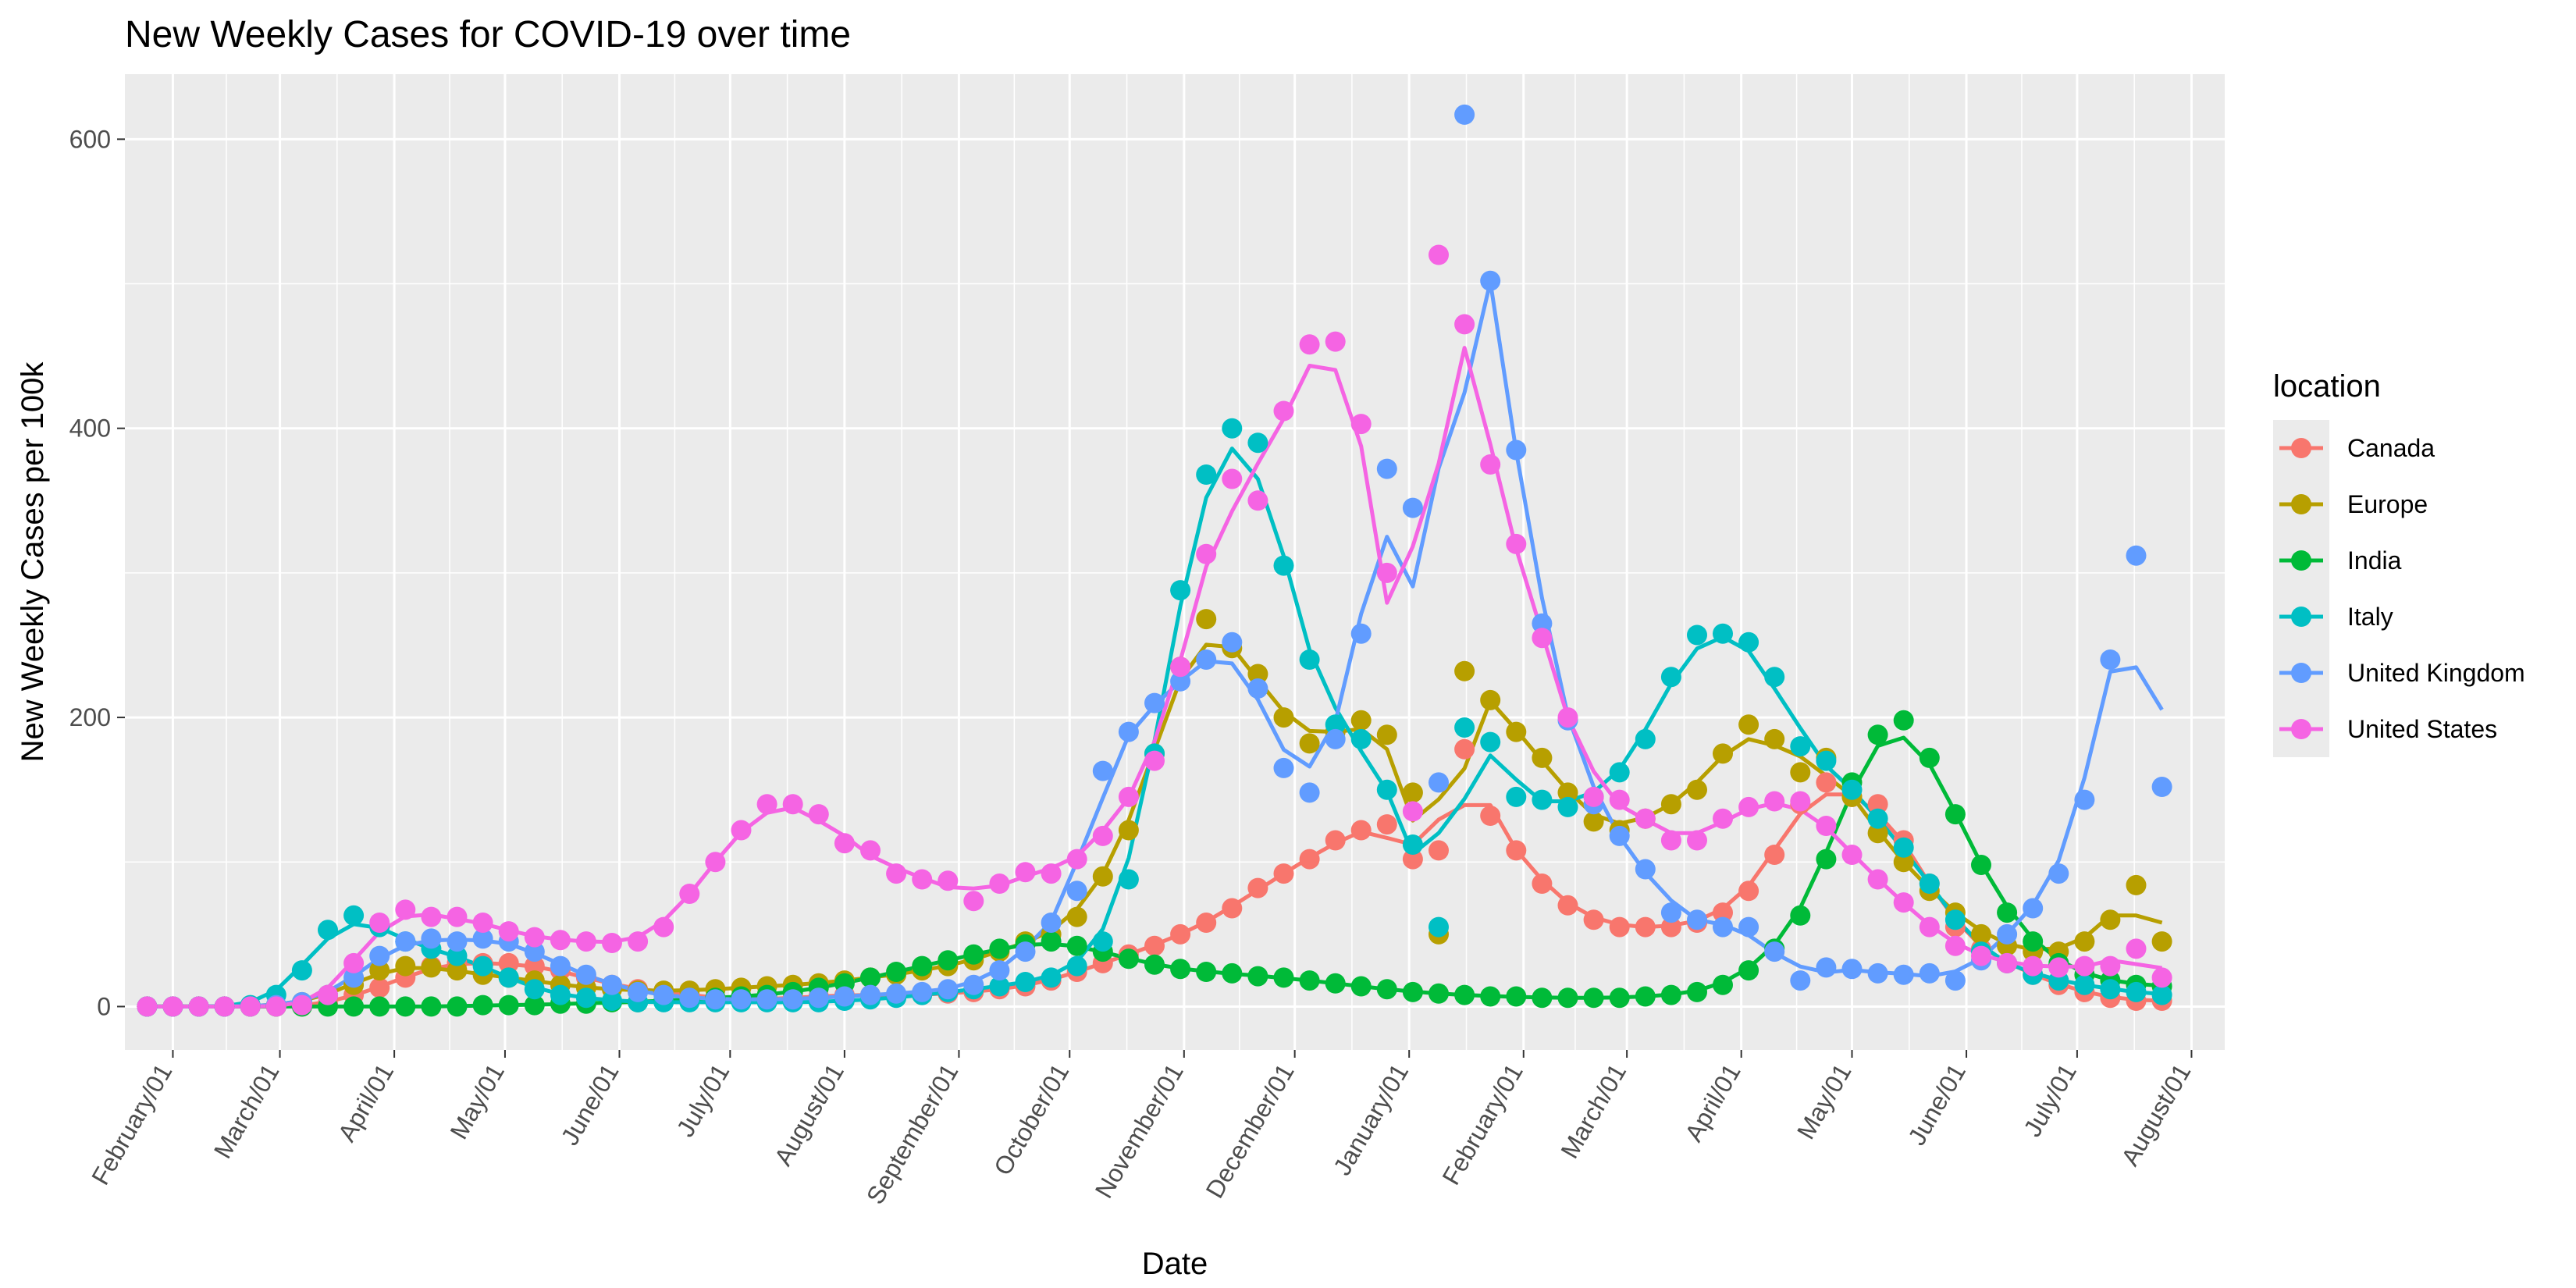 This screenshot has width=2576, height=1288. What do you see at coordinates (589, 1105) in the screenshot?
I see `x-tick-label: June/01` at bounding box center [589, 1105].